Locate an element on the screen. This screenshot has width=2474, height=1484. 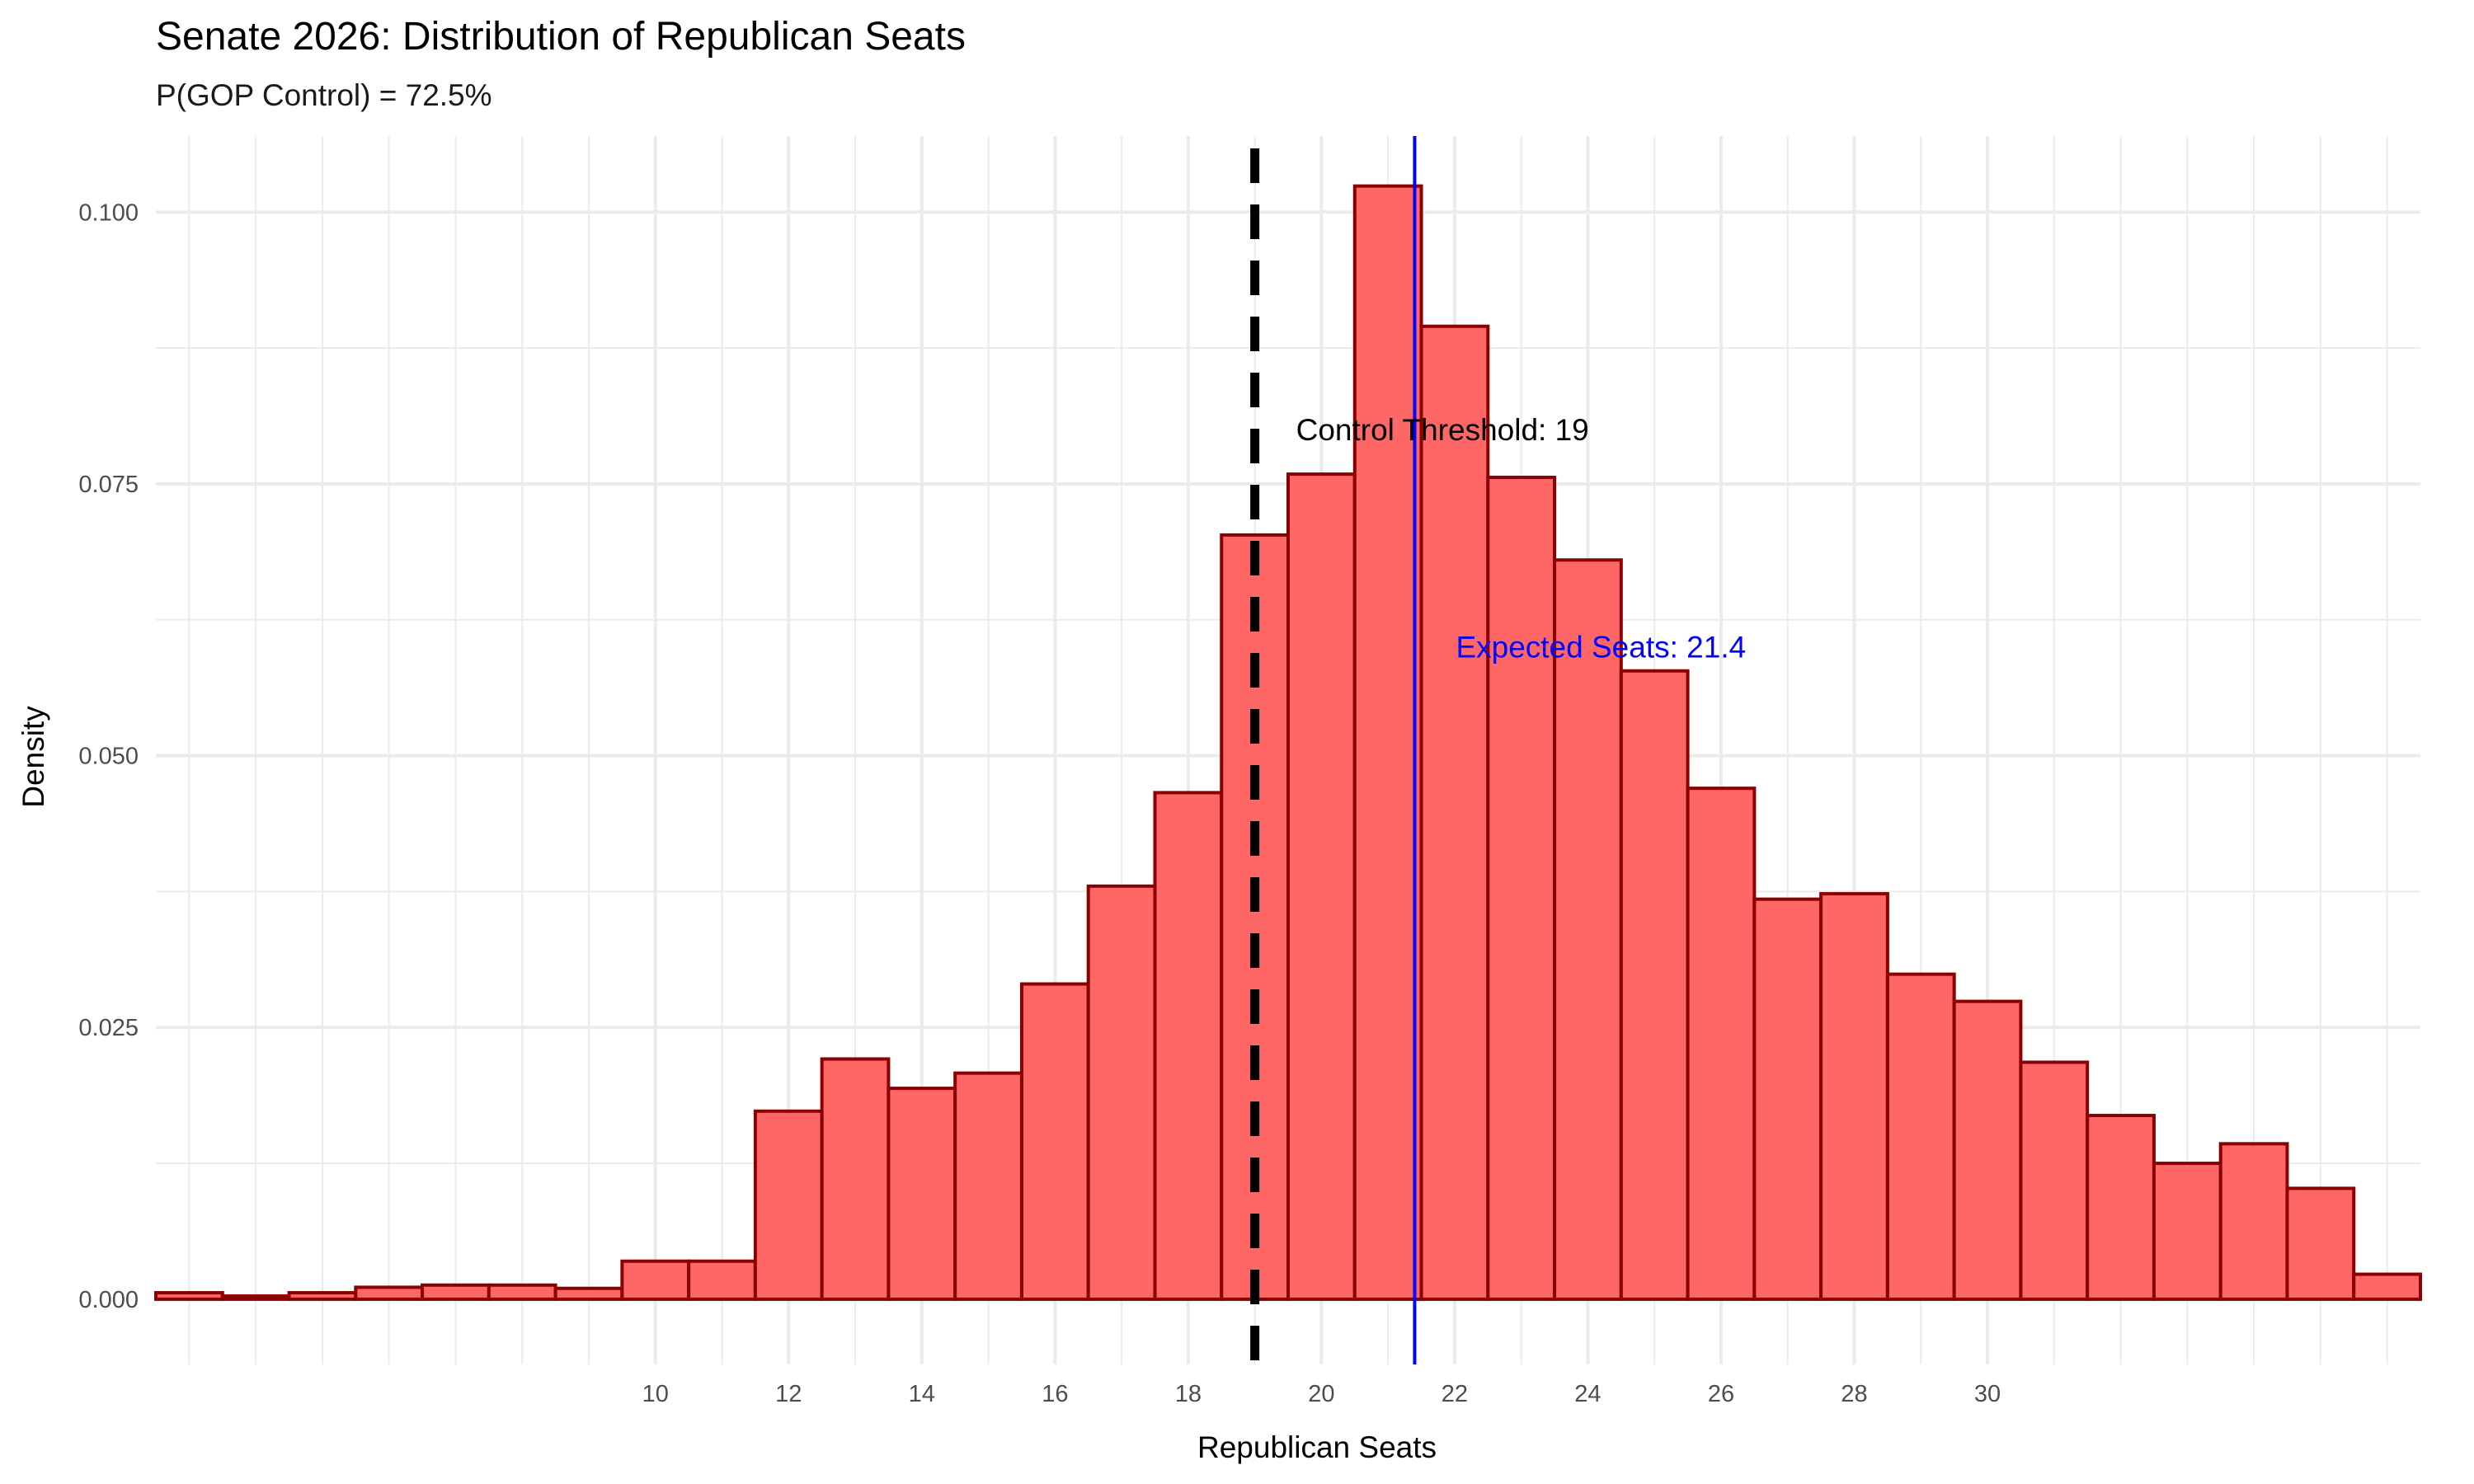
x-tick-label: 24 is located at coordinates (1587, 1394).